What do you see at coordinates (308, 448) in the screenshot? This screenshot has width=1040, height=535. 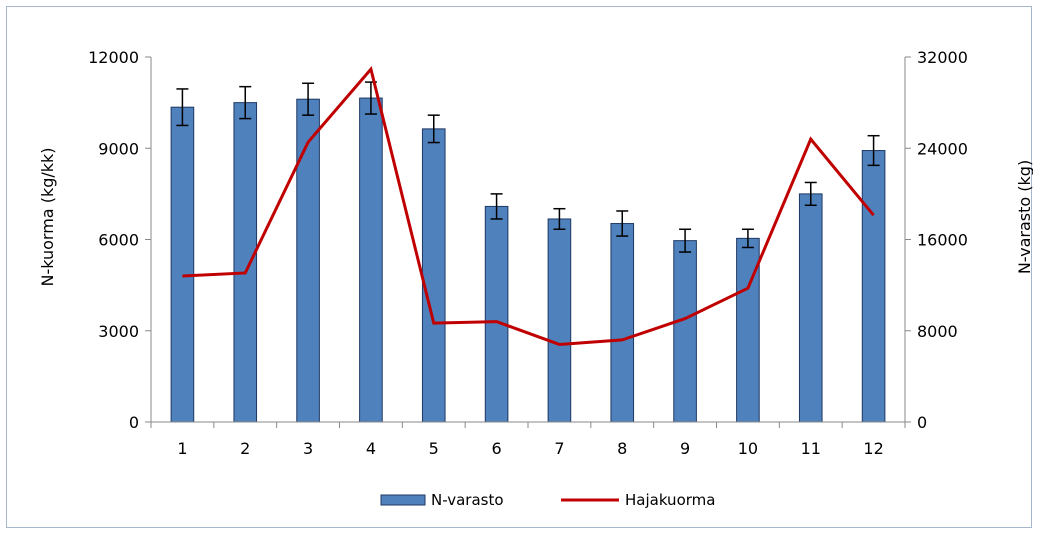 I see `x-tick-label: 3` at bounding box center [308, 448].